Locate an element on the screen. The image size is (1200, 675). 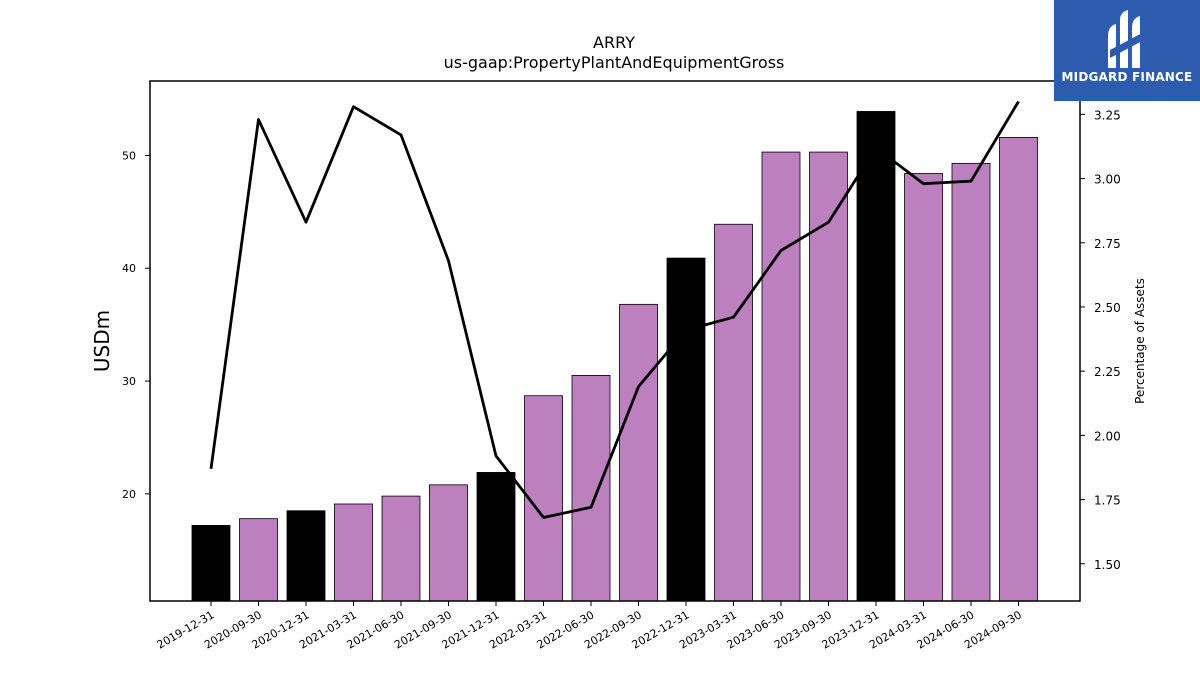
y-tick-label-right: 2.50 is located at coordinates (1107, 308).